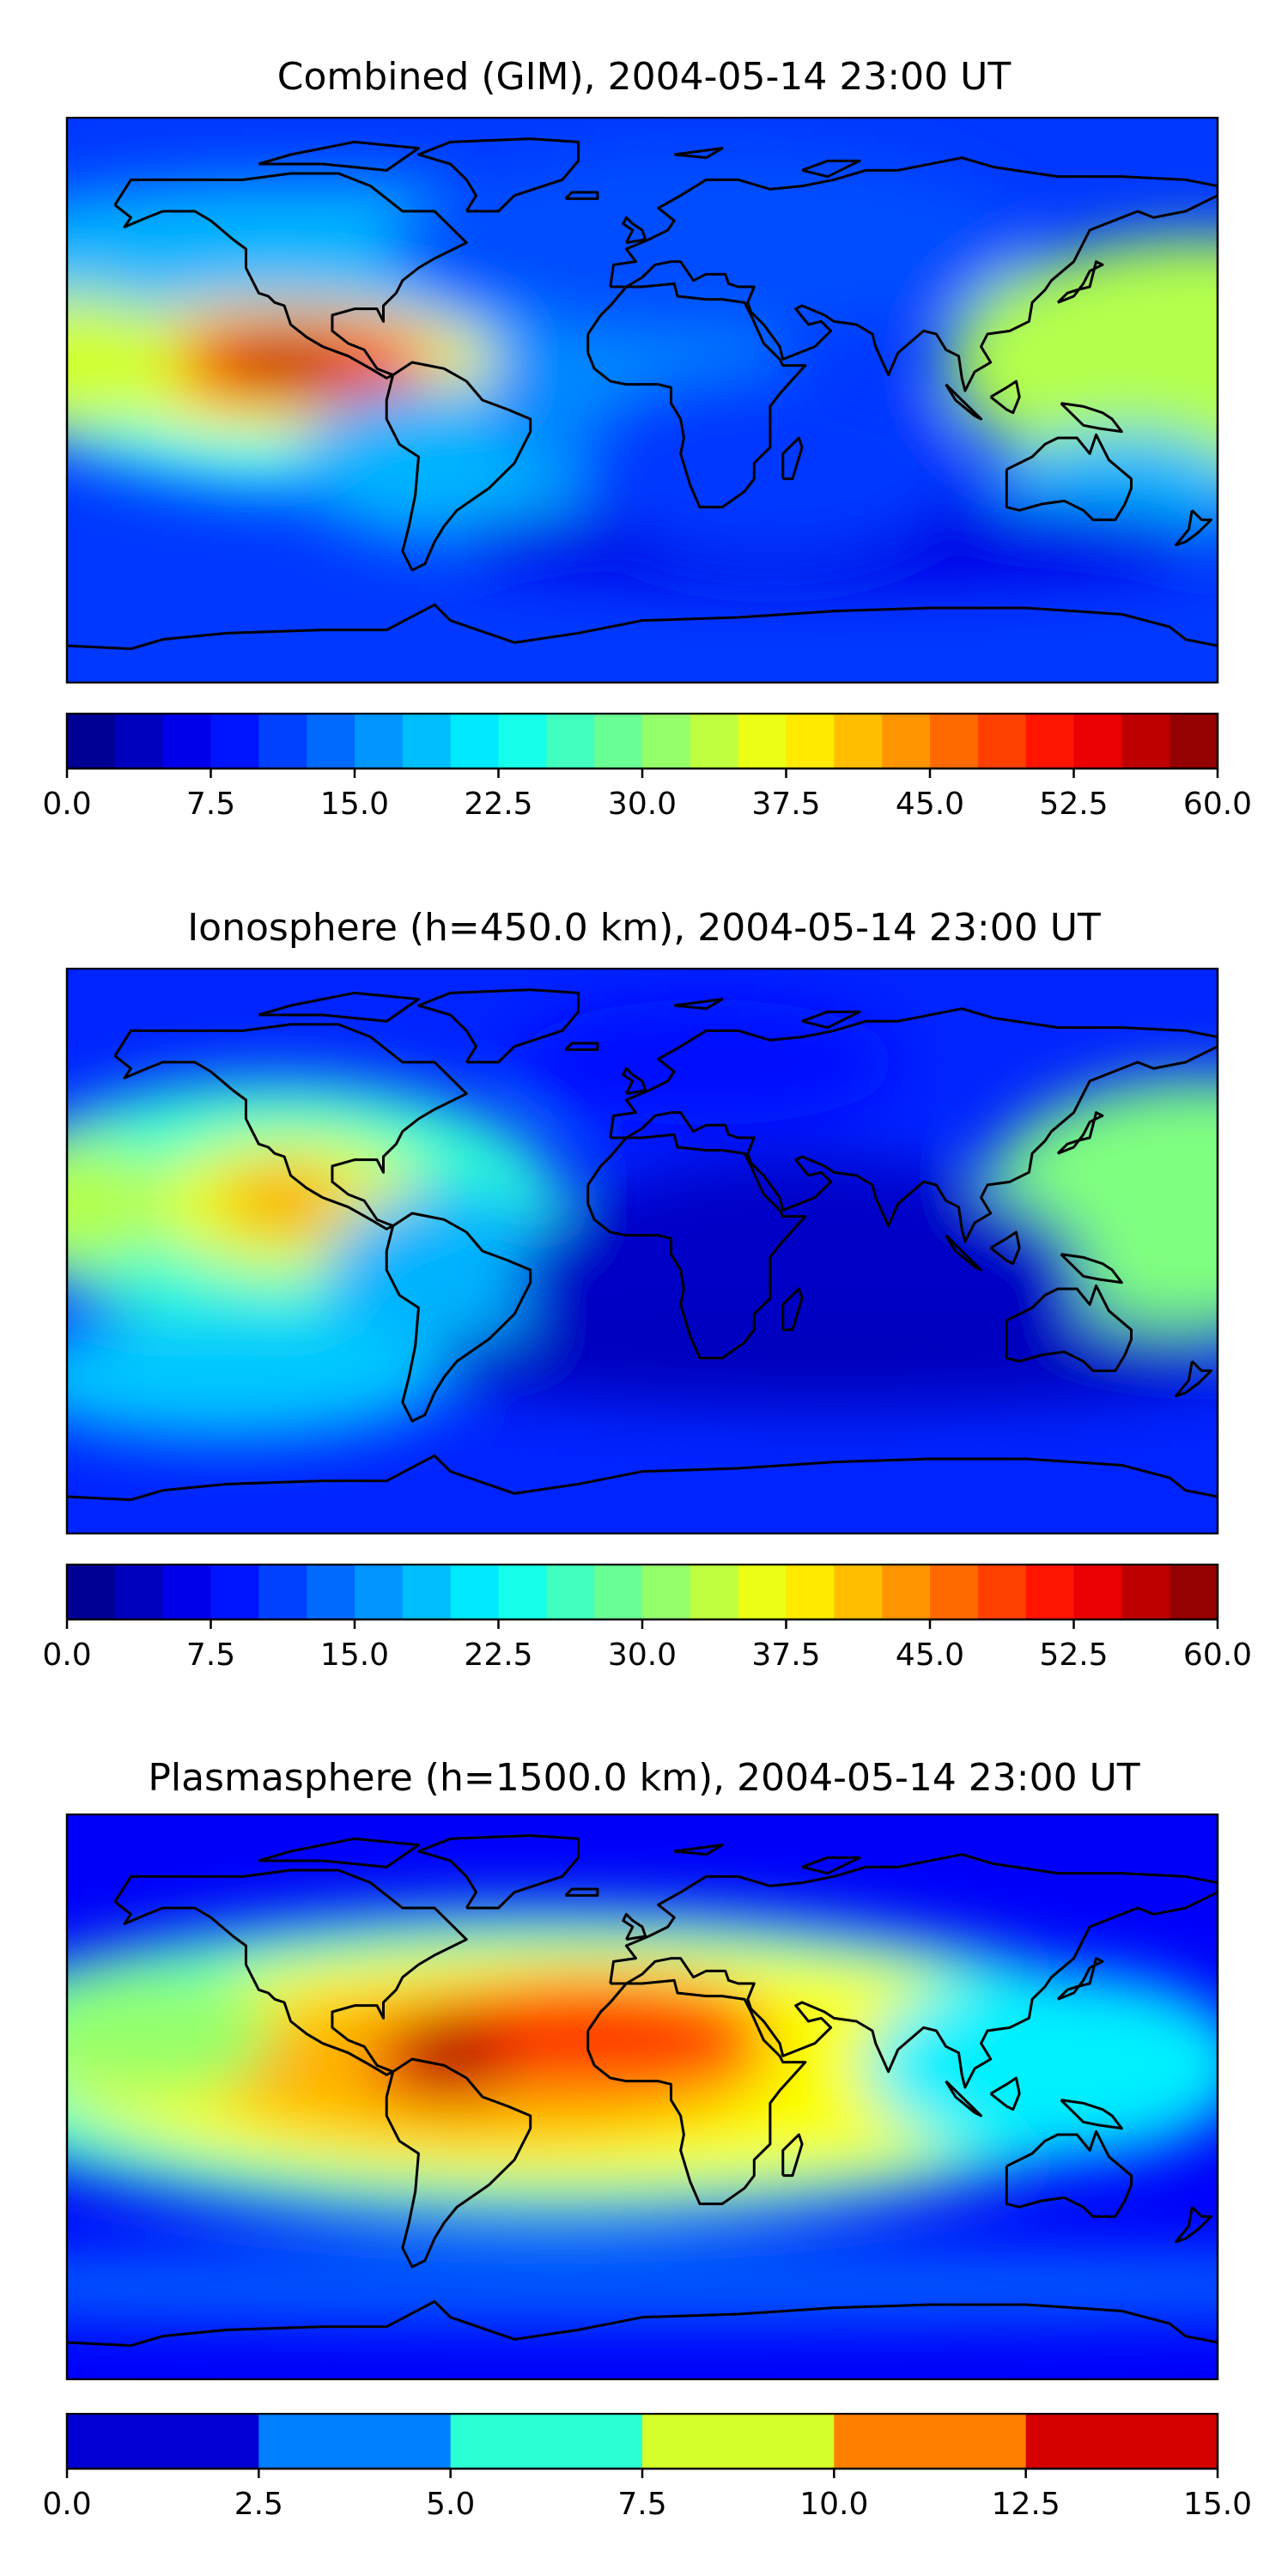  Describe the element at coordinates (1217, 1655) in the screenshot. I see `colorbar-tick-label: 60.0` at that location.